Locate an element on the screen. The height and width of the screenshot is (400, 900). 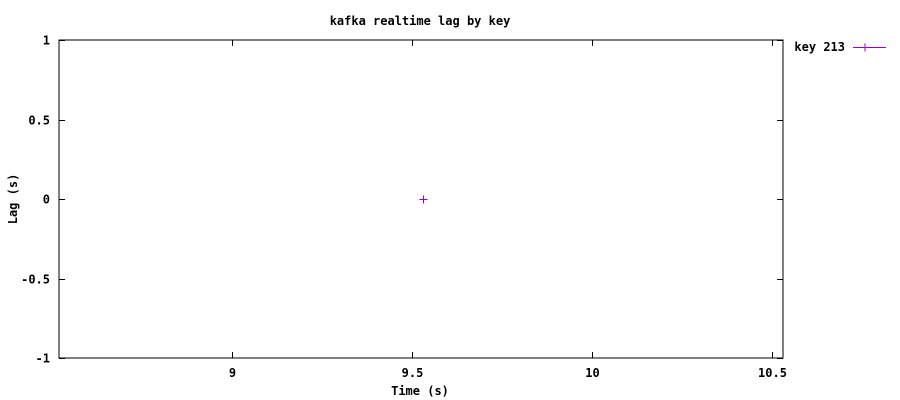
legend-label: key 213 is located at coordinates (819, 47).